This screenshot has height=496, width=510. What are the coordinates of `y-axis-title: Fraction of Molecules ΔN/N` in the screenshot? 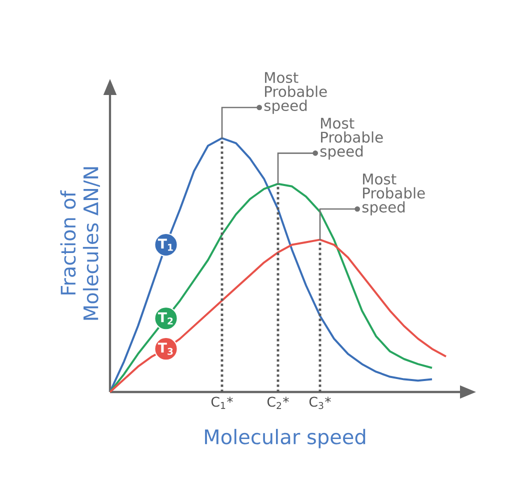 It's located at (80, 243).